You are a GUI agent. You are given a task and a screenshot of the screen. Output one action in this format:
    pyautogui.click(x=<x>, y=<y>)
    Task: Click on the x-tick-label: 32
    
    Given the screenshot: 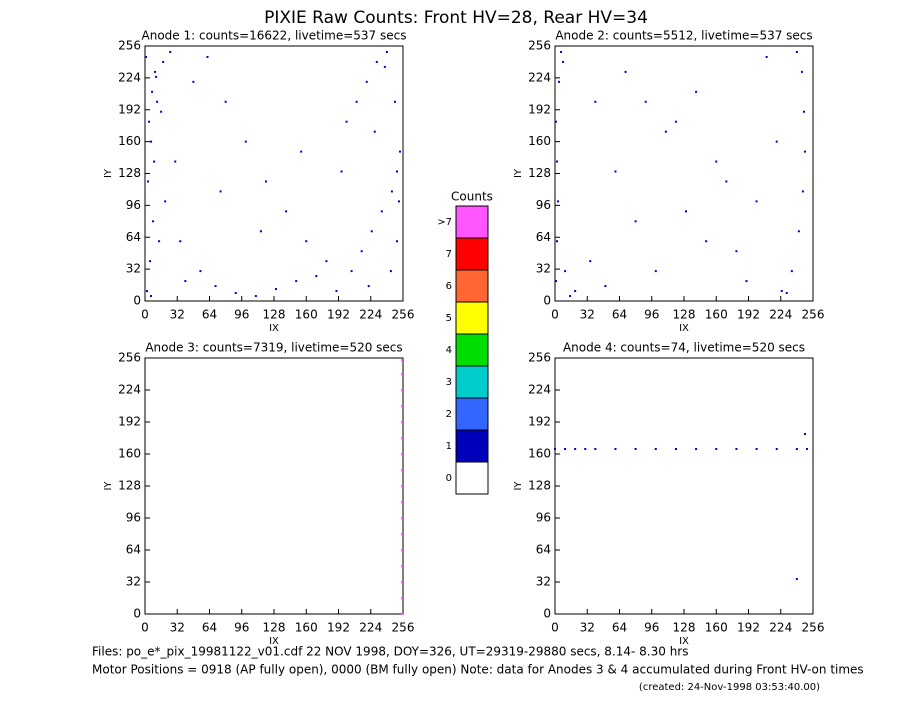 What is the action you would take?
    pyautogui.click(x=587, y=628)
    